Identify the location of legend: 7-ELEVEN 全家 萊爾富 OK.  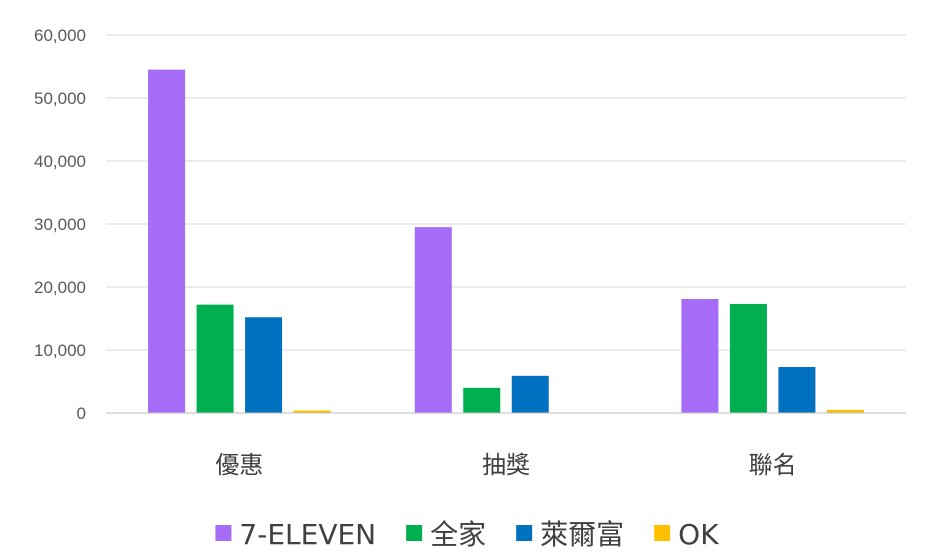
(467, 534).